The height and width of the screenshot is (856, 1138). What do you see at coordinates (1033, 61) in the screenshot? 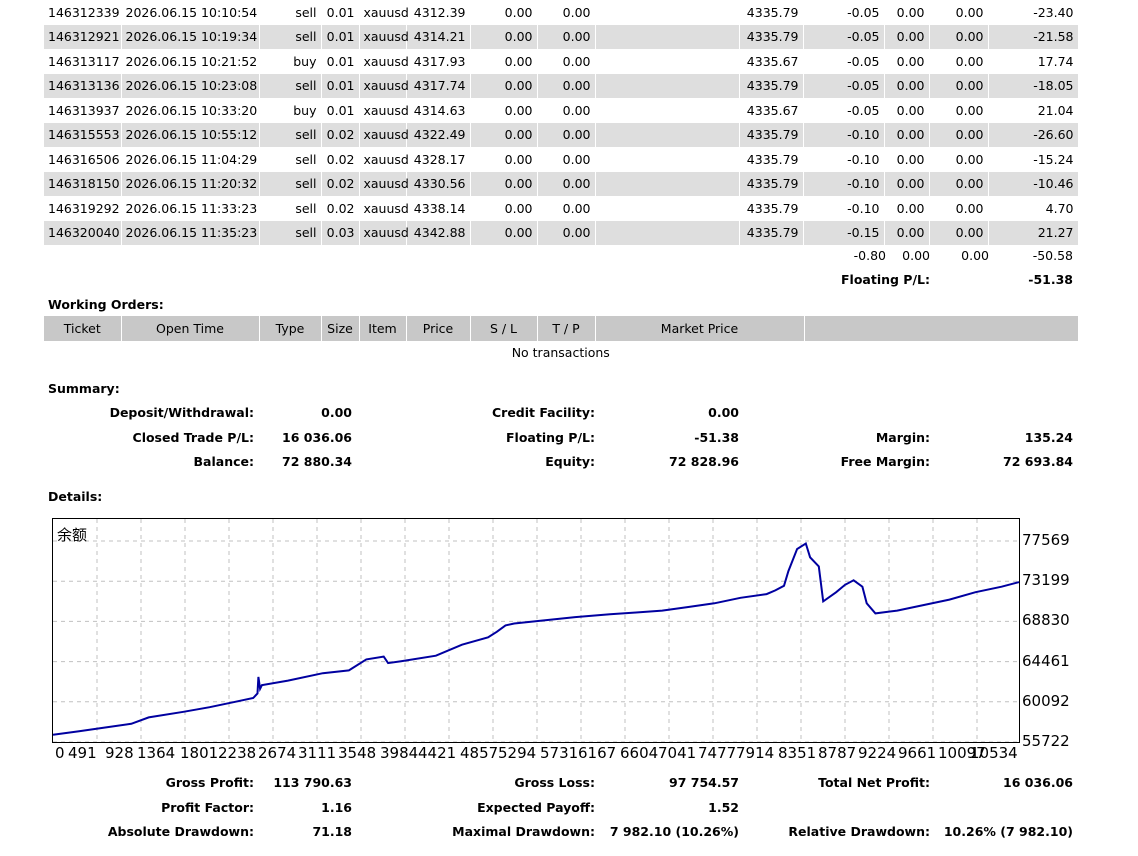
I see `cell-profit: 17.74` at bounding box center [1033, 61].